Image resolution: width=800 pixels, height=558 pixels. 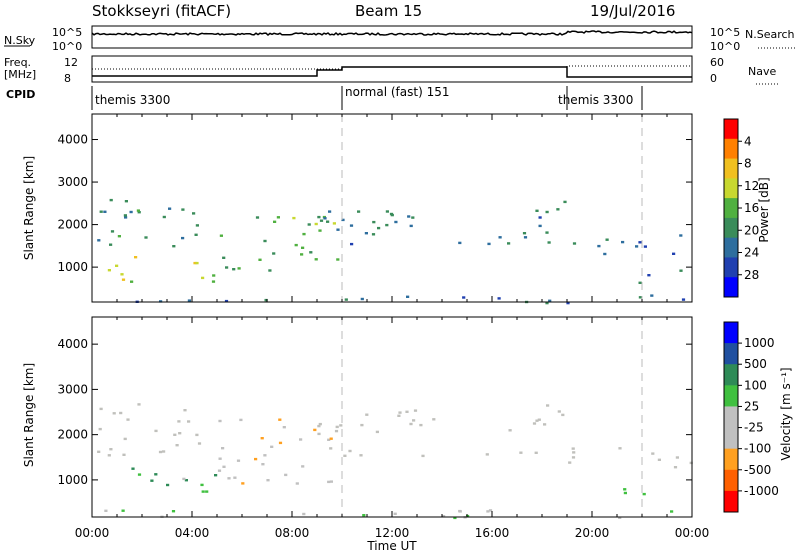 What do you see at coordinates (762, 71) in the screenshot?
I see `nave-label: Nave` at bounding box center [762, 71].